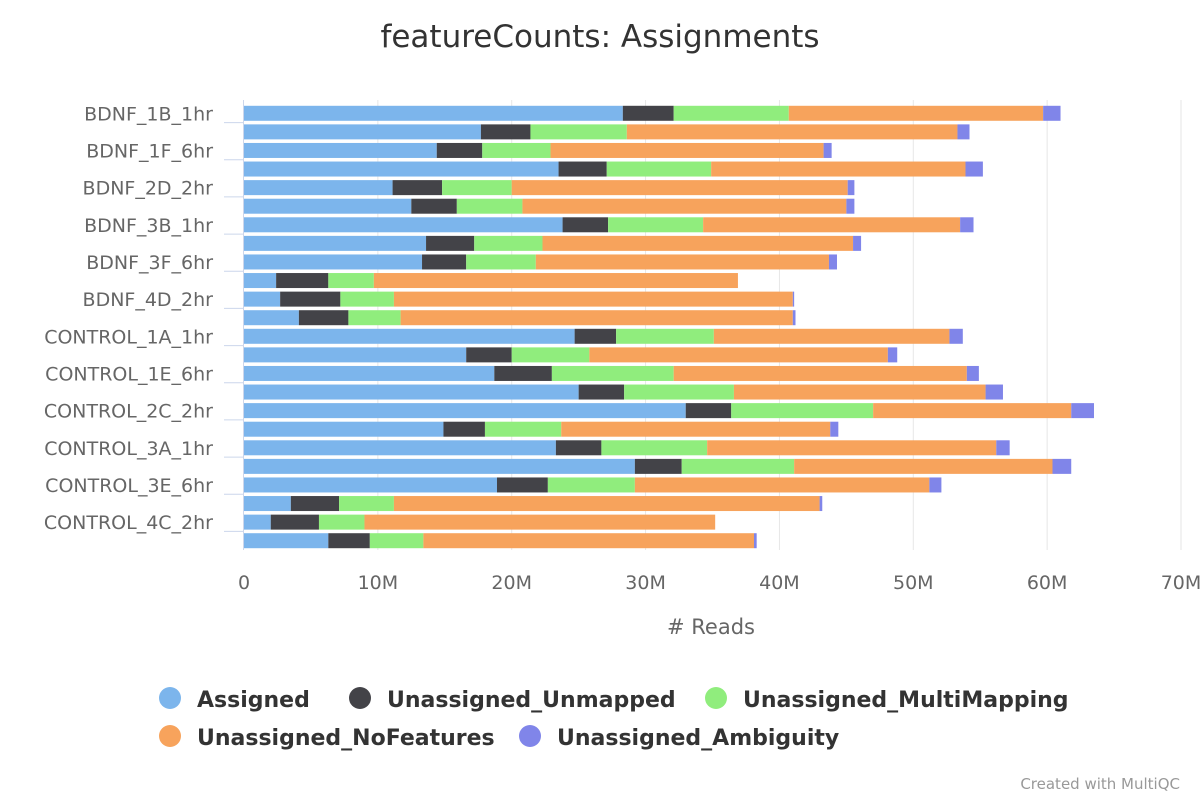 The height and width of the screenshot is (804, 1200). What do you see at coordinates (489, 206) in the screenshot?
I see `bar-segment: Unassigned_MultiMapping: 4900000` at bounding box center [489, 206].